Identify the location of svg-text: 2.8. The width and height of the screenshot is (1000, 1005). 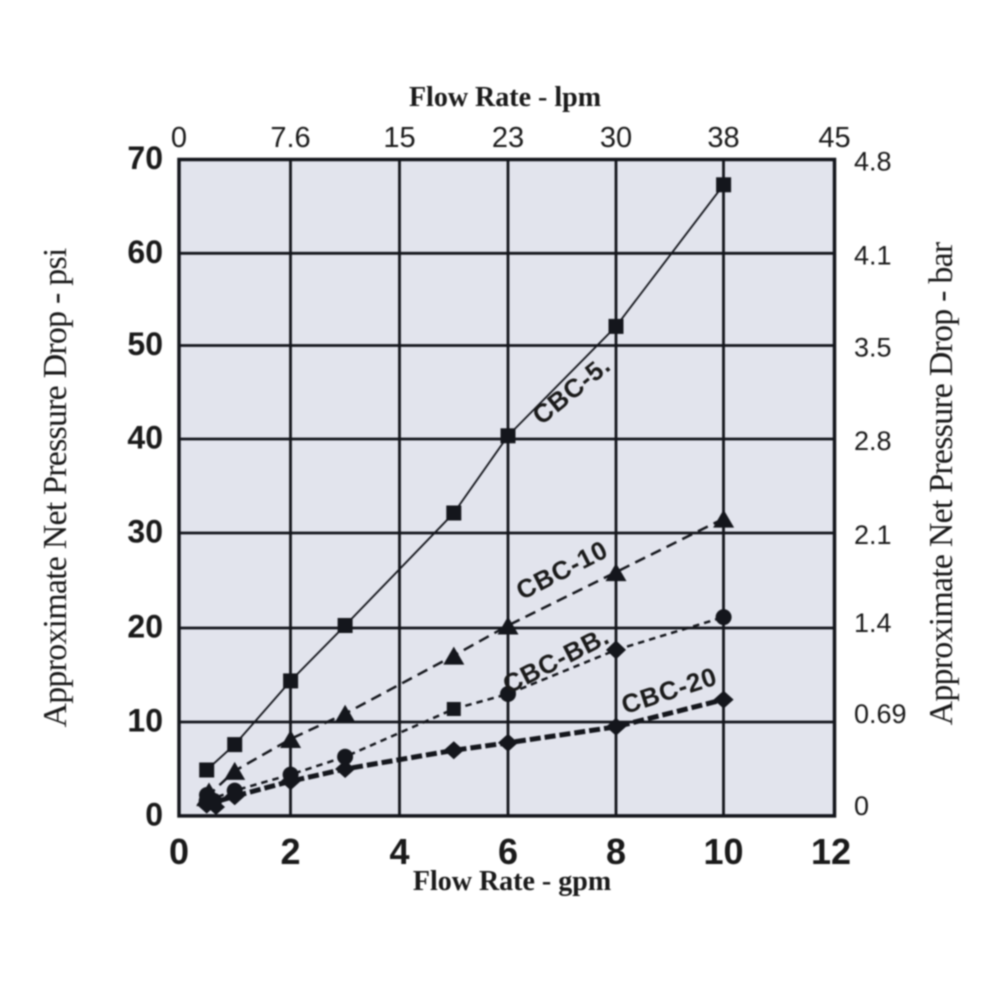
(873, 441).